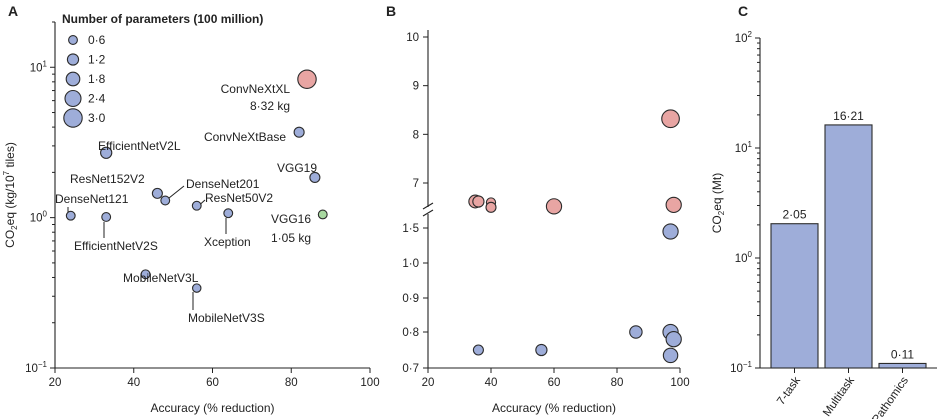  What do you see at coordinates (789, 391) in the screenshot?
I see `x-category-label: 7-task` at bounding box center [789, 391].